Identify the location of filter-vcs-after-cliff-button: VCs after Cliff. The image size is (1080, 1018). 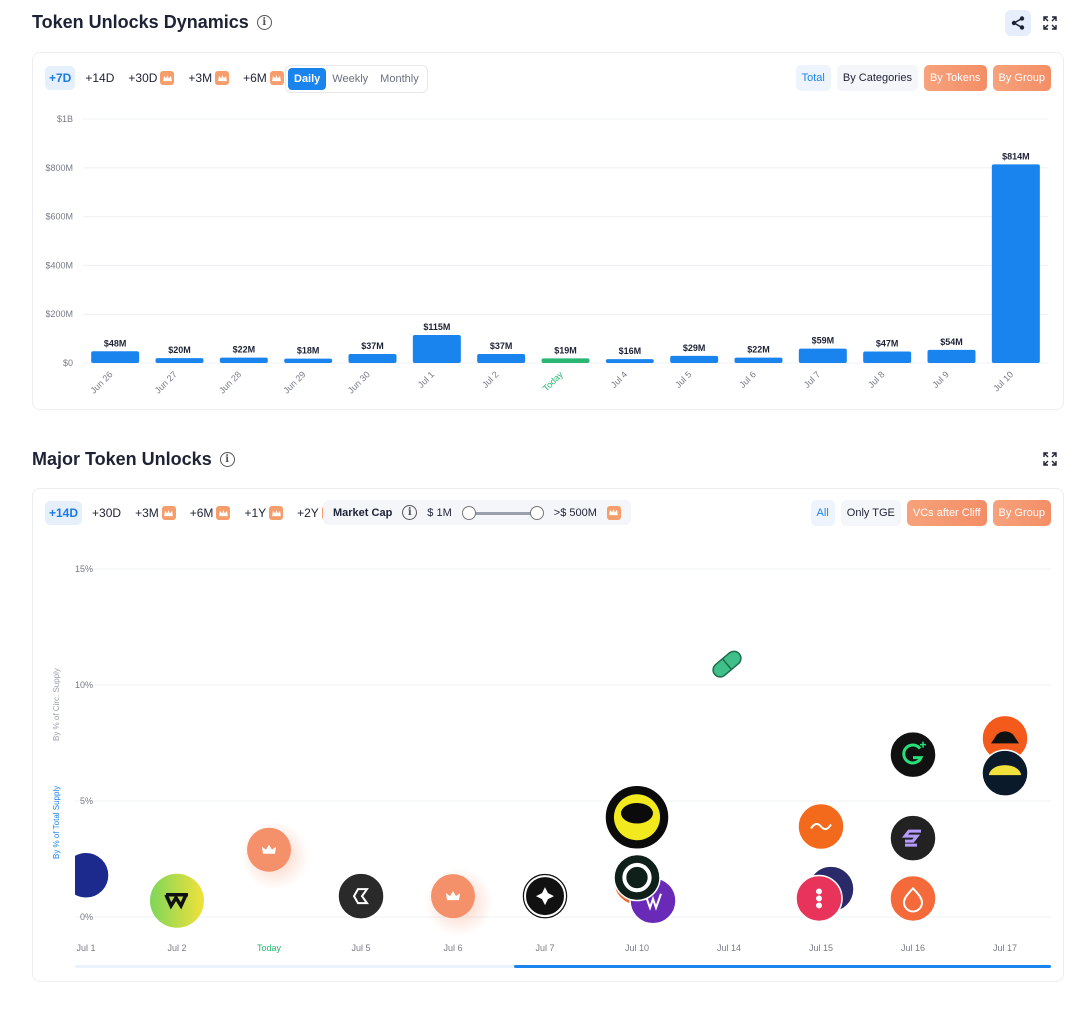
(946, 513).